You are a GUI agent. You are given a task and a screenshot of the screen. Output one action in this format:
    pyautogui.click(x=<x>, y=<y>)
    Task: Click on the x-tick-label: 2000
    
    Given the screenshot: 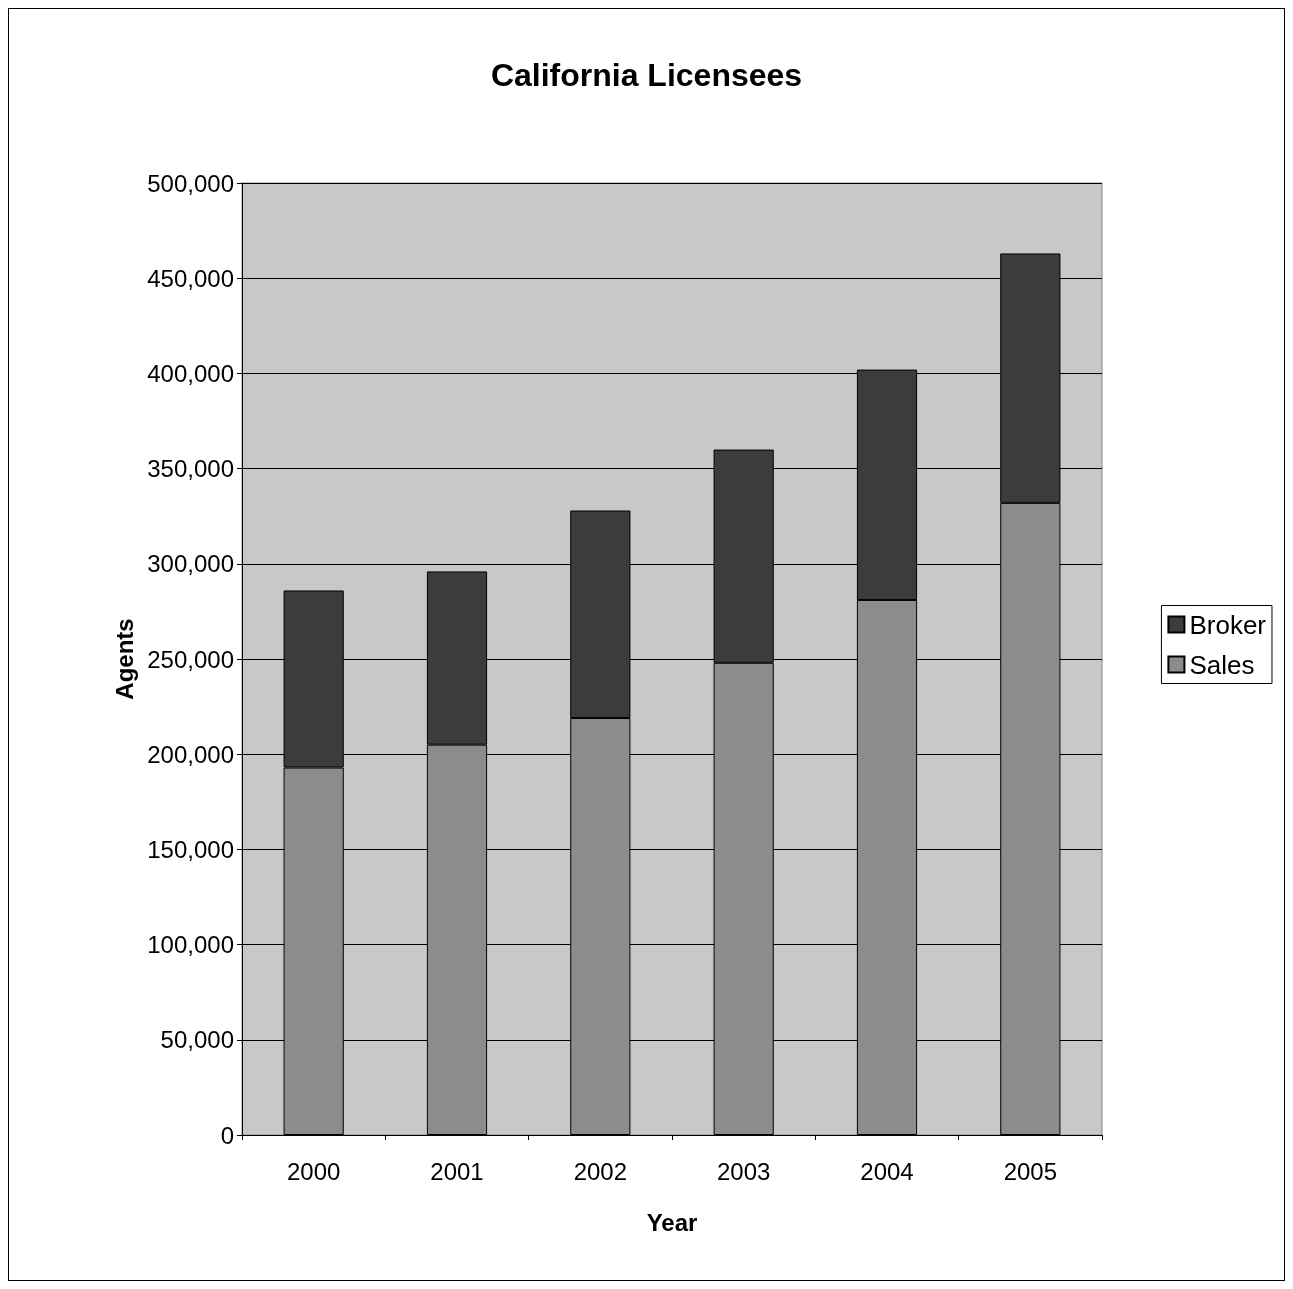 What is the action you would take?
    pyautogui.click(x=313, y=1171)
    